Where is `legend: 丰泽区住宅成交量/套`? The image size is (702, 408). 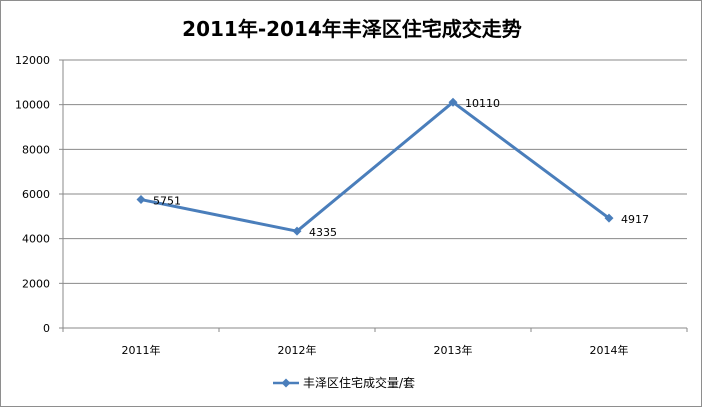
legend: 丰泽区住宅成交量/套 is located at coordinates (344, 382).